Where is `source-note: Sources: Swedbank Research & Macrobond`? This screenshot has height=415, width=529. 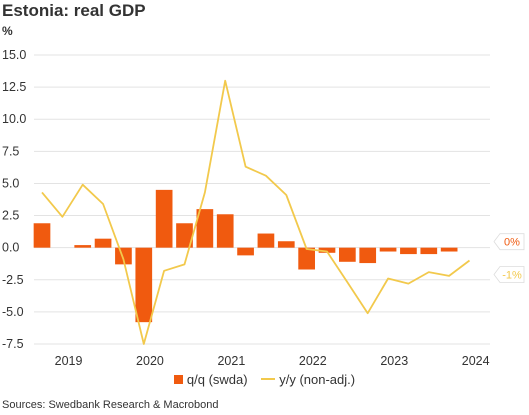 source-note: Sources: Swedbank Research & Macrobond is located at coordinates (110, 405).